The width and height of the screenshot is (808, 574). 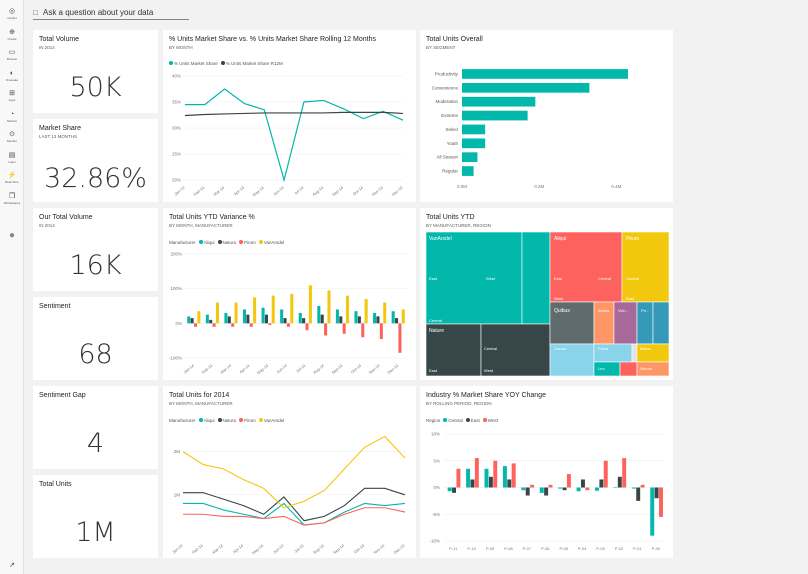 I want to click on y-tick-label: 25%, so click(x=176, y=154).